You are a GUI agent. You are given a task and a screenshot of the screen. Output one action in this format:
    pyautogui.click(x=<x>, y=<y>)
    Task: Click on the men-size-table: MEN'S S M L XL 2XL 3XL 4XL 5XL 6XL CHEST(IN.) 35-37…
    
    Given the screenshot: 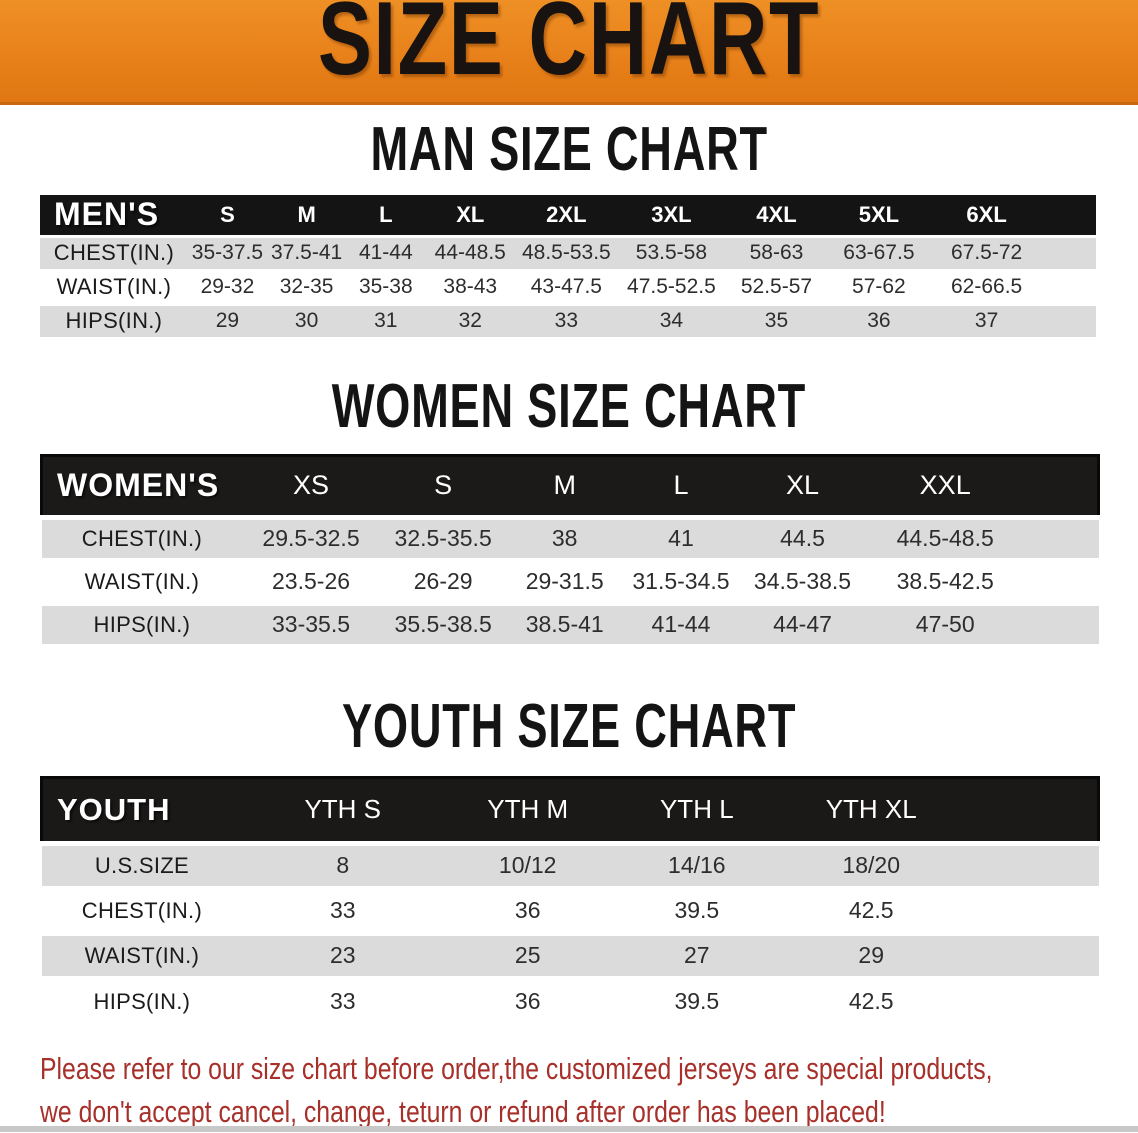 What is the action you would take?
    pyautogui.click(x=568, y=267)
    